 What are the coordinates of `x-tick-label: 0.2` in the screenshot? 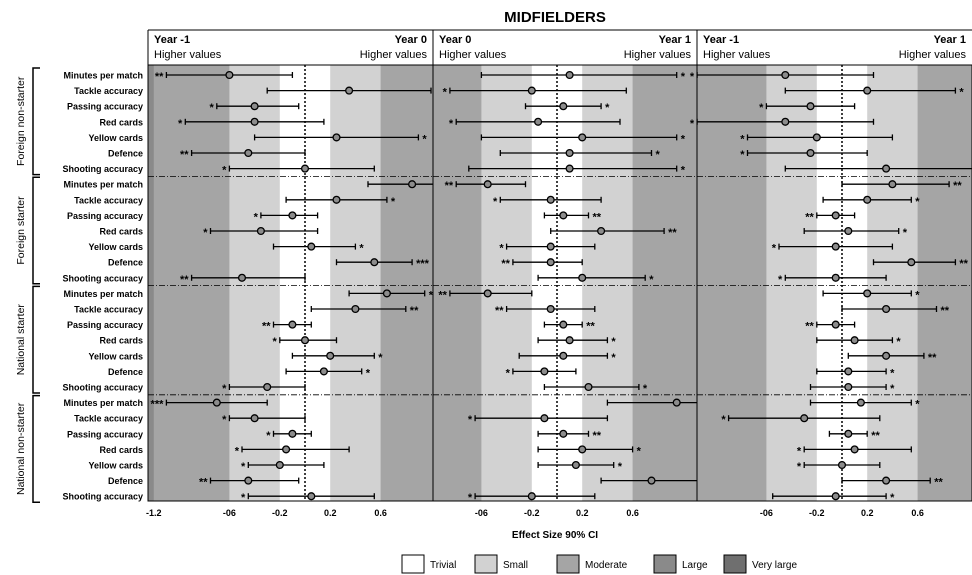 It's located at (330, 513).